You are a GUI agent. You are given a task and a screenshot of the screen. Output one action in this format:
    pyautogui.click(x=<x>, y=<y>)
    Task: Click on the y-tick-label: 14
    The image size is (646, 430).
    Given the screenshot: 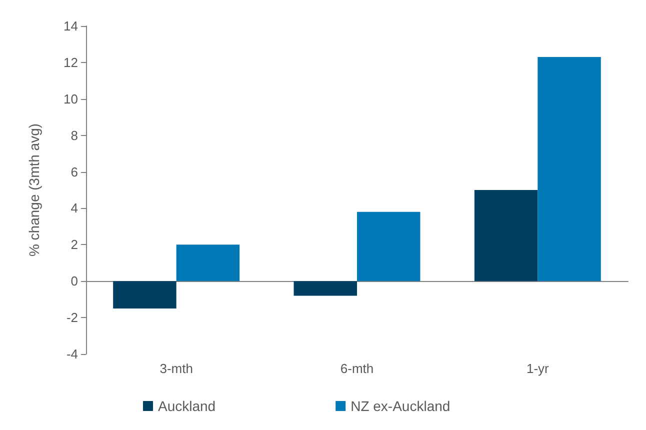 What is the action you would take?
    pyautogui.click(x=71, y=26)
    